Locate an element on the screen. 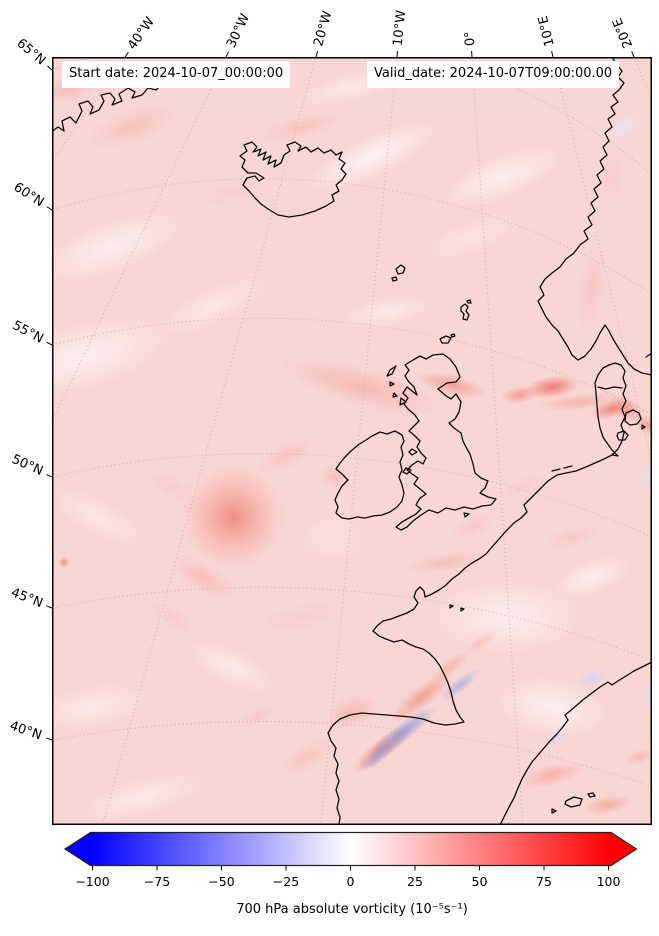  lon-tick-label: 10°E is located at coordinates (546, 31).